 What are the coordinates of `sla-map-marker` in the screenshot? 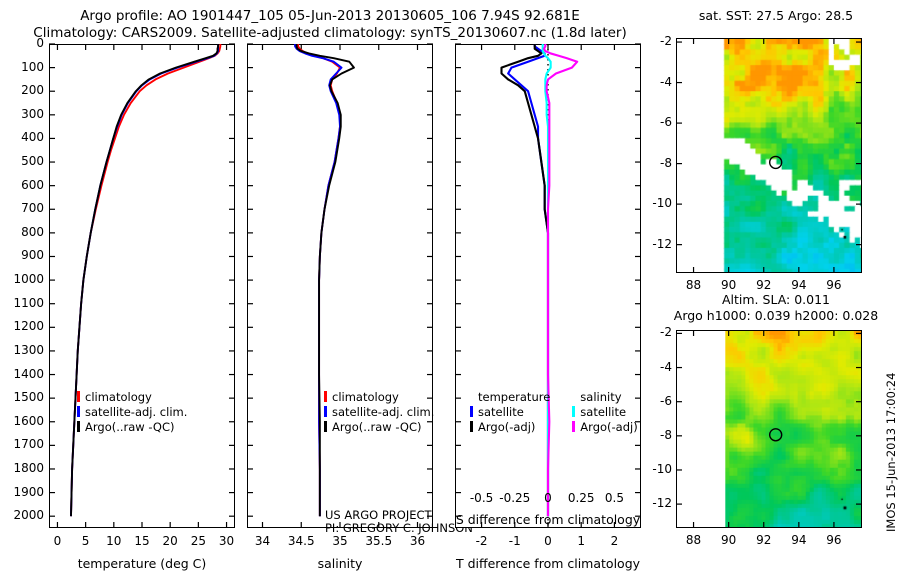 It's located at (769, 429).